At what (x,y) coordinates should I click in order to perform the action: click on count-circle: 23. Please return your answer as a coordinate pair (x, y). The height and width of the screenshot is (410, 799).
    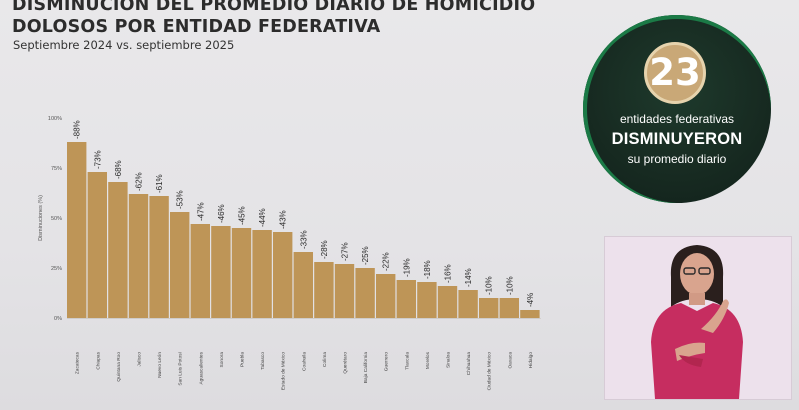
    Looking at the image, I should click on (675, 73).